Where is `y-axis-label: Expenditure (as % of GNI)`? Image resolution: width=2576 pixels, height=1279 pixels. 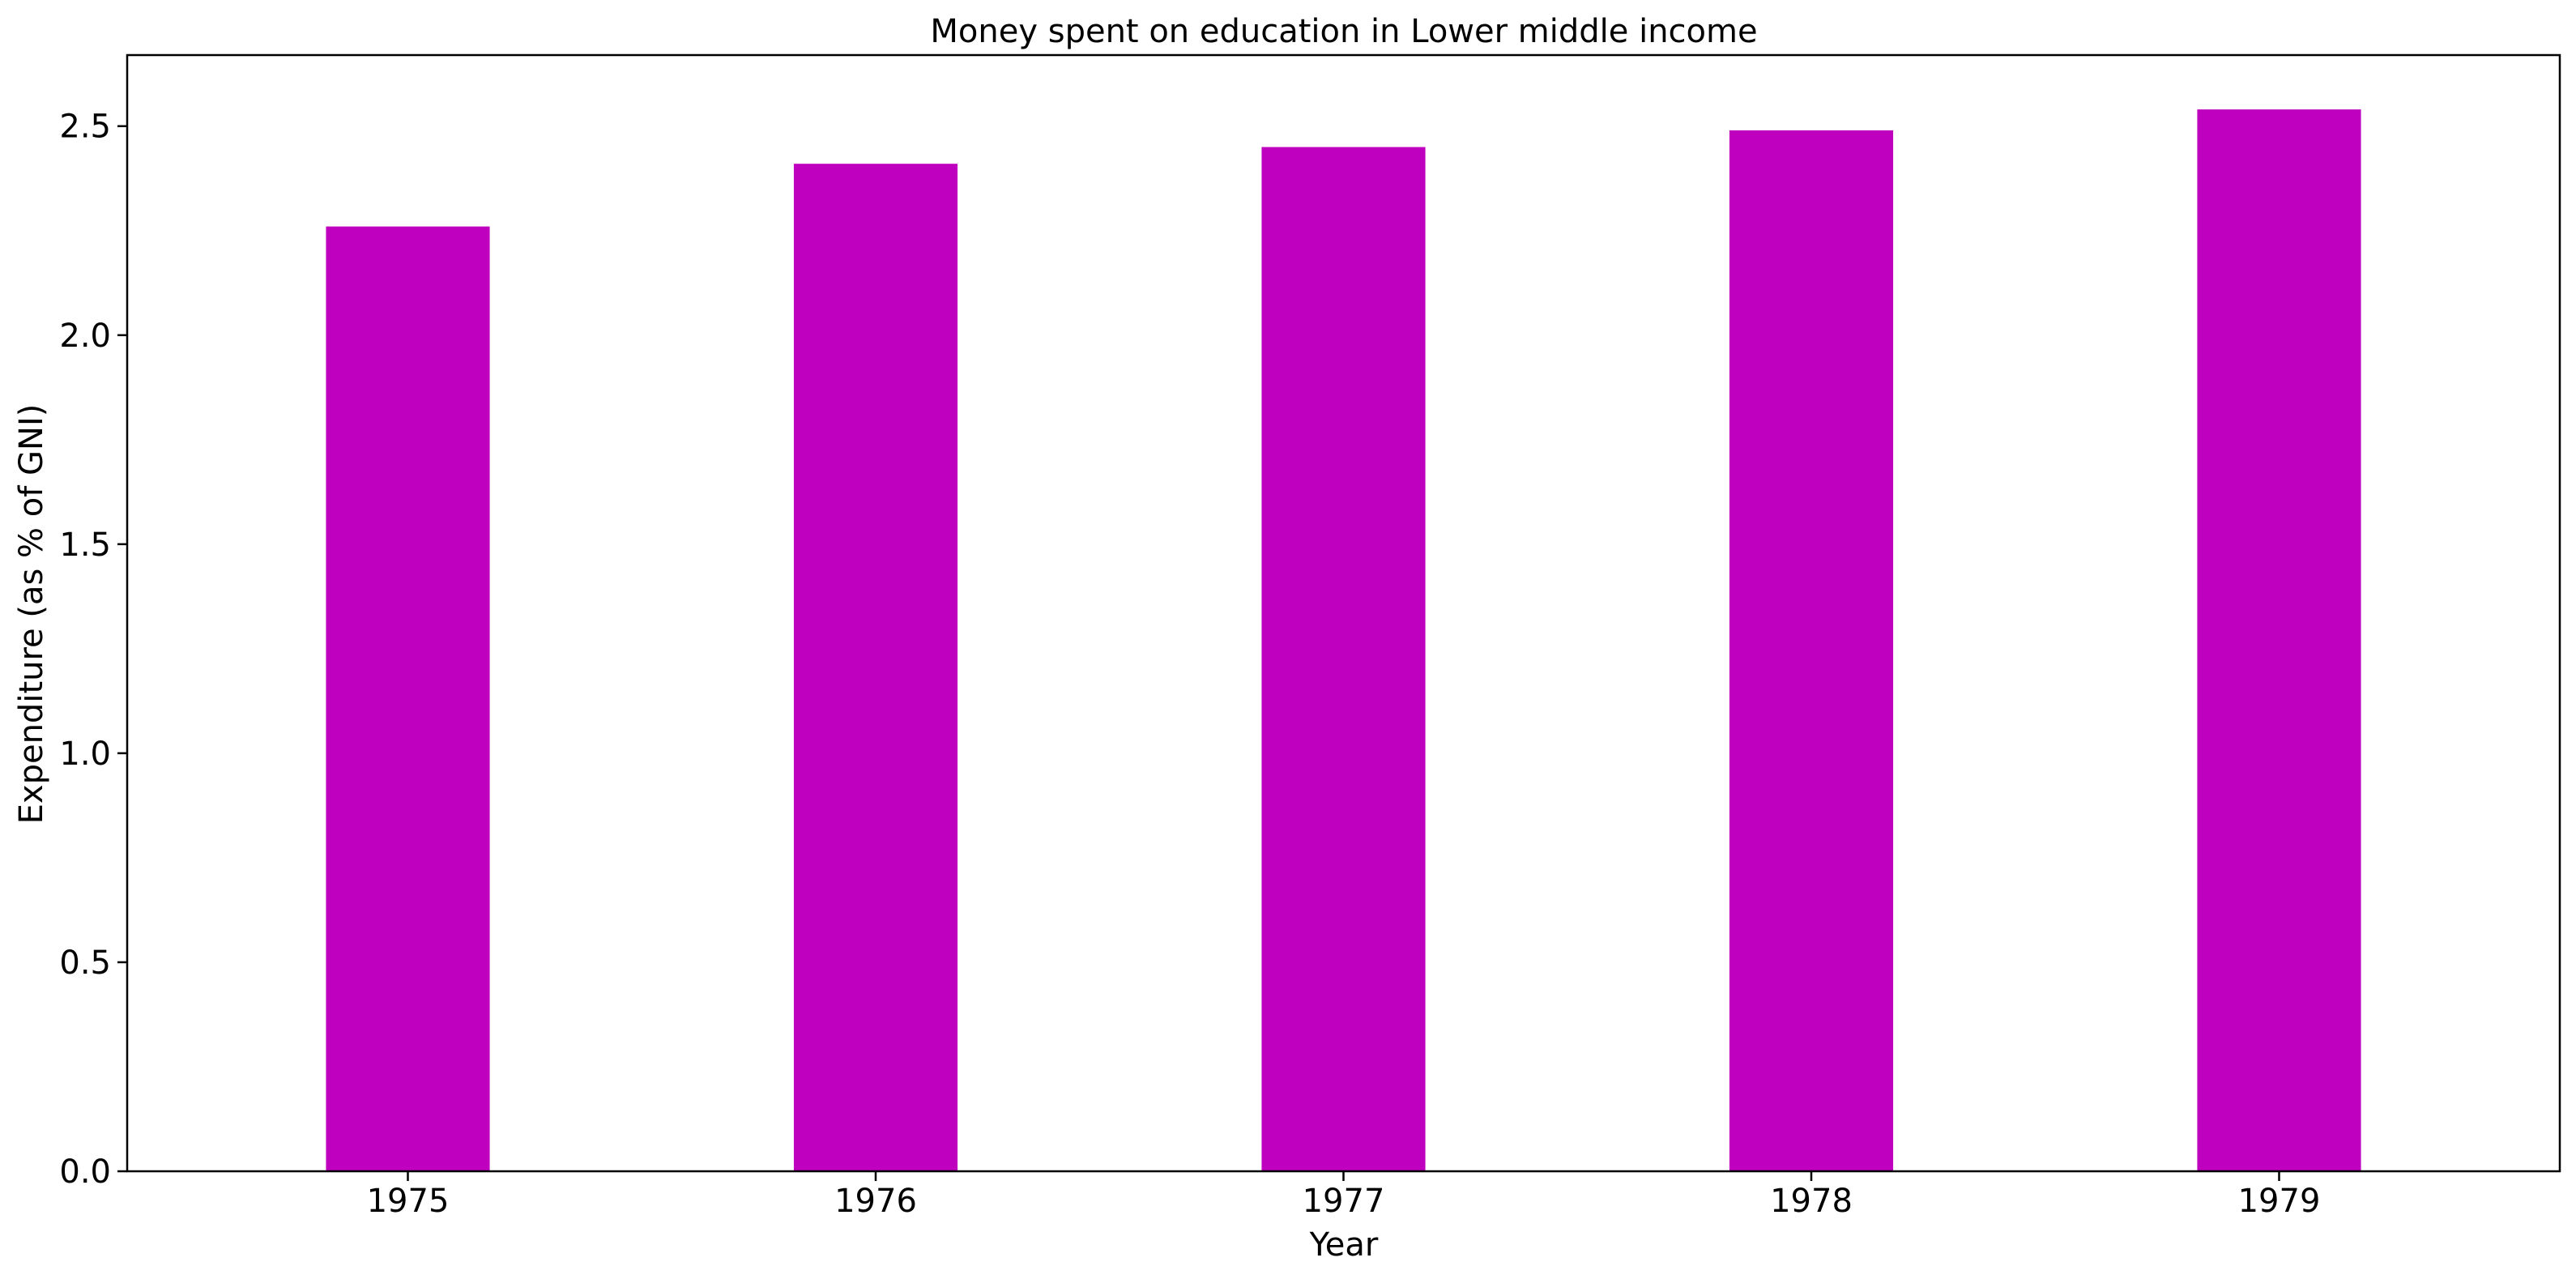
y-axis-label: Expenditure (as % of GNI) is located at coordinates (31, 614).